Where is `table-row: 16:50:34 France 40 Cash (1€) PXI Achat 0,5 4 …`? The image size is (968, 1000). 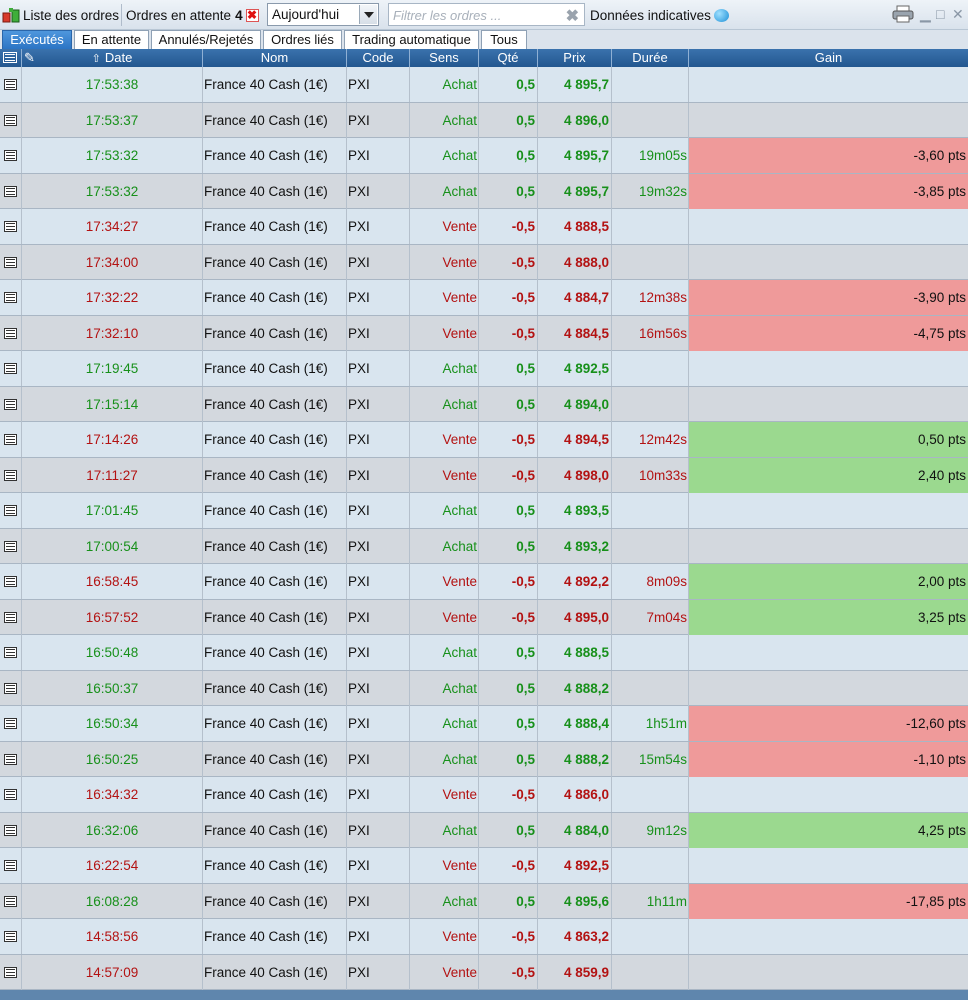 table-row: 16:50:34 France 40 Cash (1€) PXI Achat 0,5 4 … is located at coordinates (484, 724).